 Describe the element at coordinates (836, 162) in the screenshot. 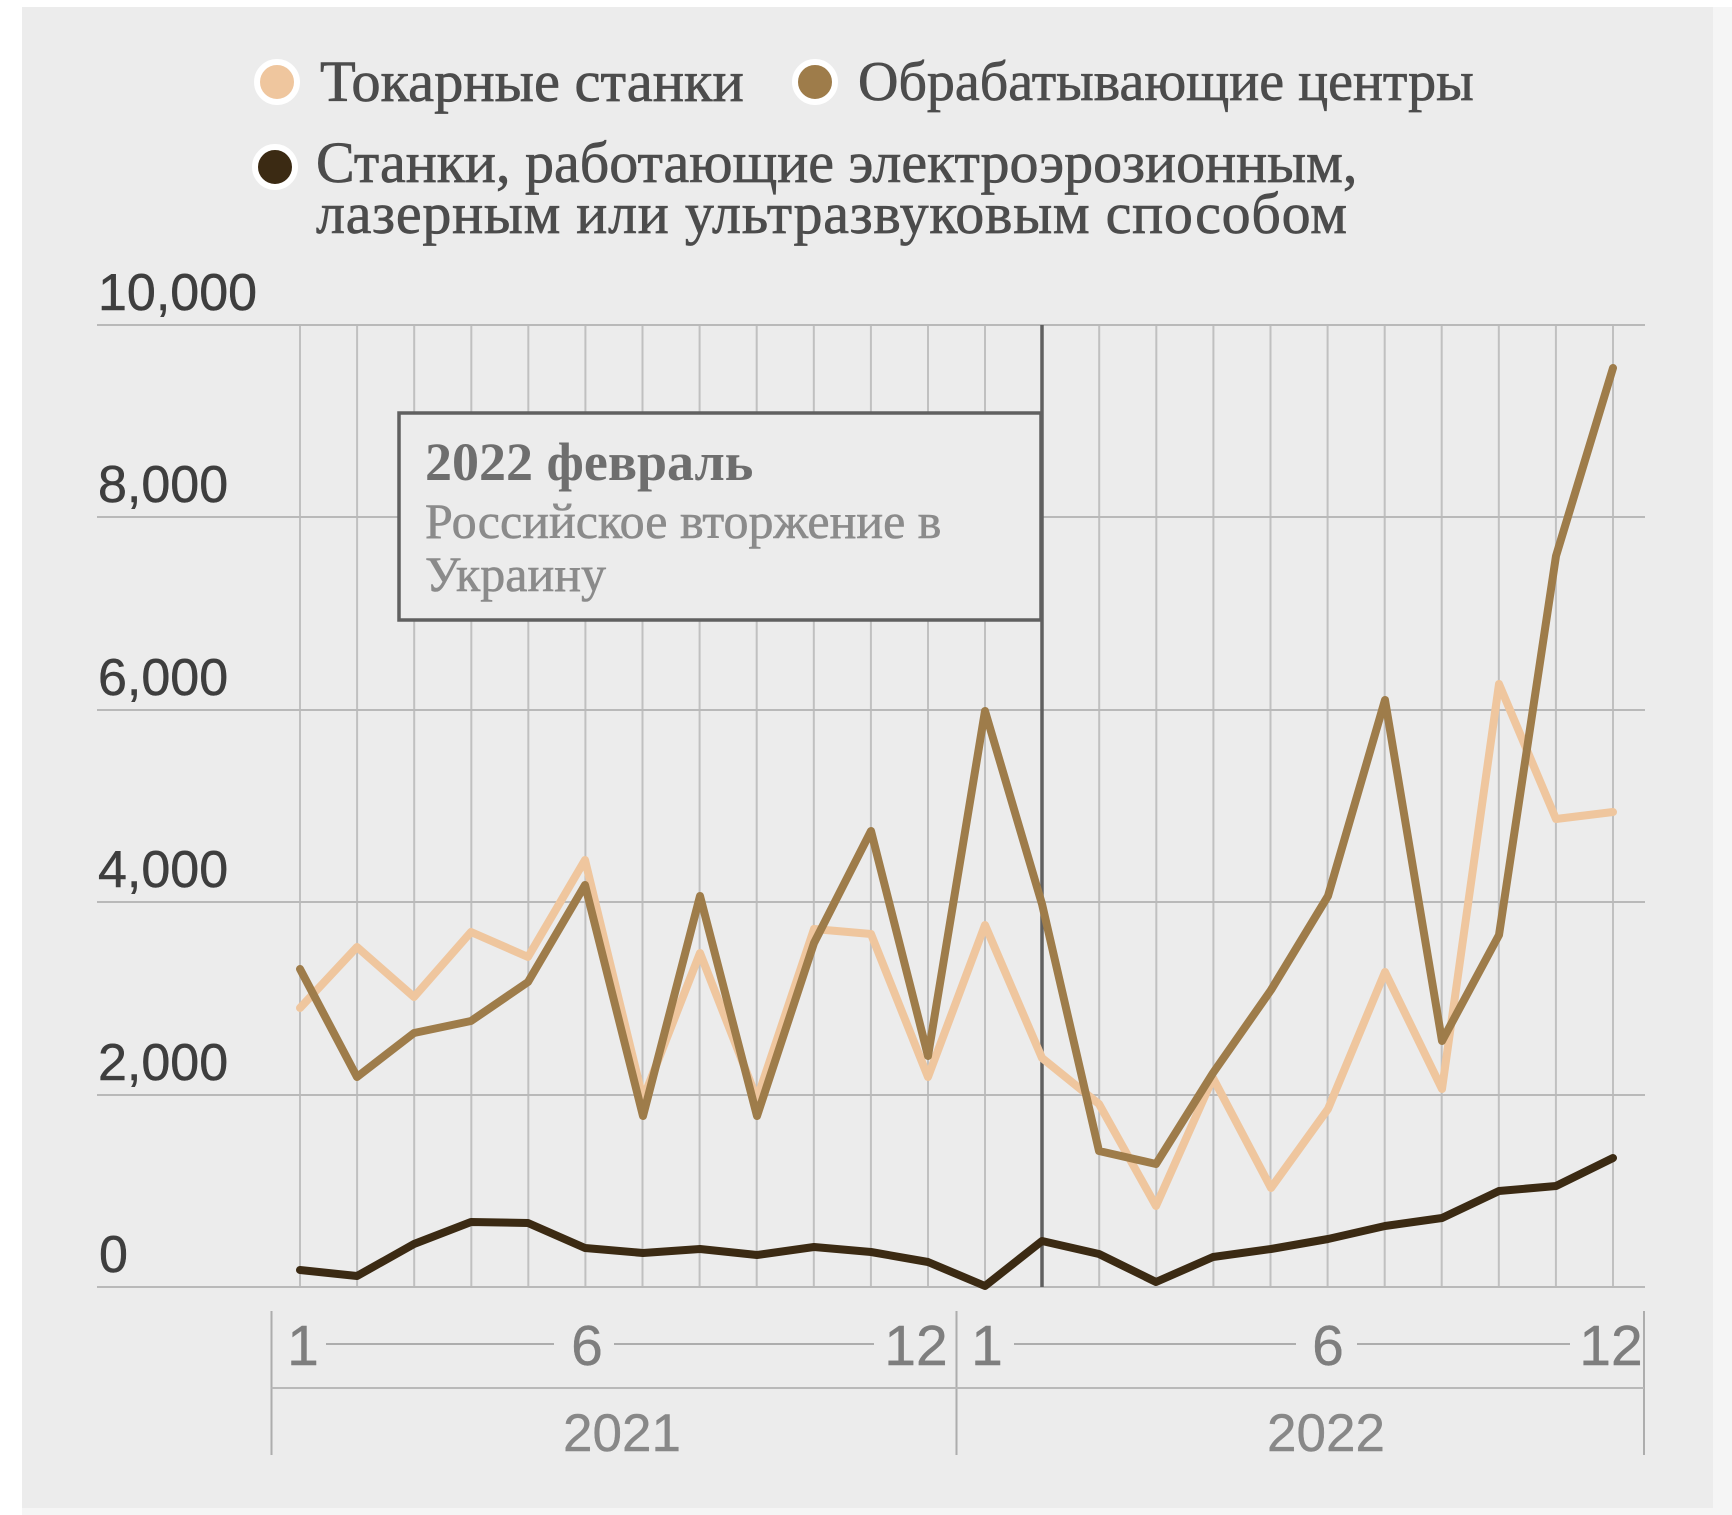

I see `svg-text:Станки, работающие электроэроз: Станки, работающие электроэрозионным,` at that location.